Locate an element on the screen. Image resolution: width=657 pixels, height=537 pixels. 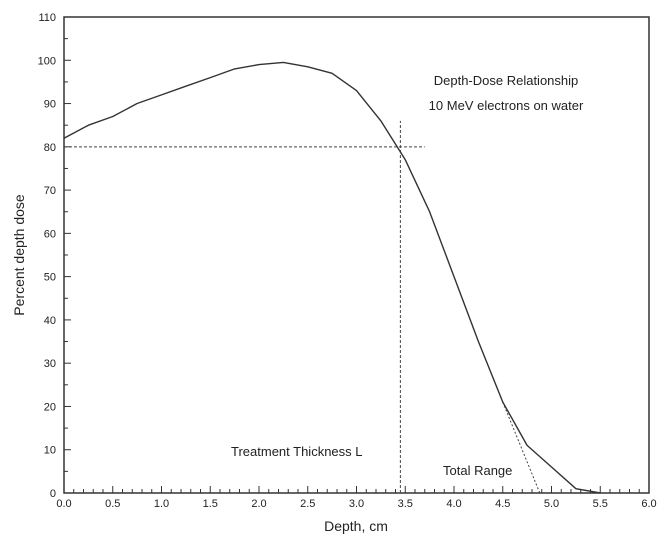
y-axis-label: Percent depth dose is located at coordinates (19, 255).